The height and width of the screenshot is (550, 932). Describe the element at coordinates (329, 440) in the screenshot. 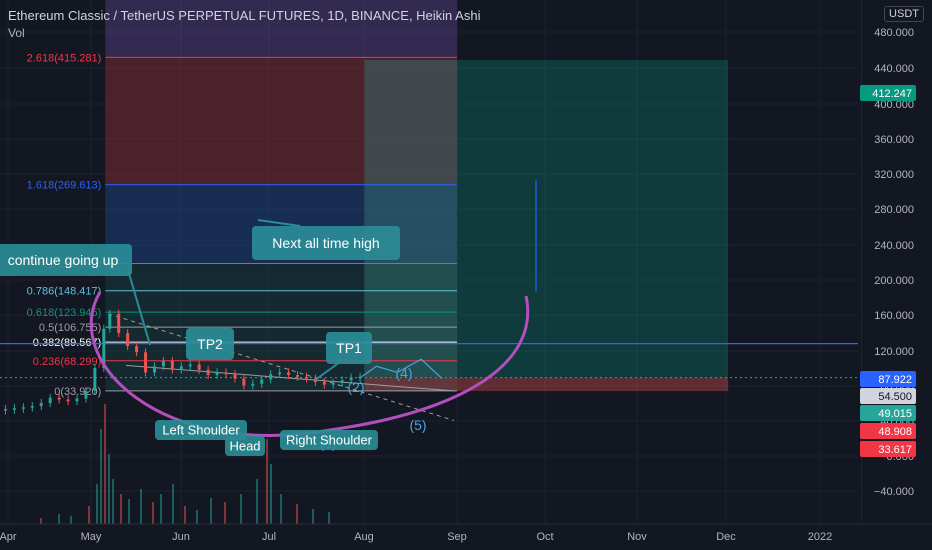

I see `callout-label: Right Shoulder` at that location.